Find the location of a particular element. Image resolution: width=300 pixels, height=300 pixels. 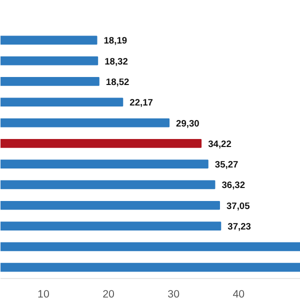

data-label: 37,05 is located at coordinates (238, 205).